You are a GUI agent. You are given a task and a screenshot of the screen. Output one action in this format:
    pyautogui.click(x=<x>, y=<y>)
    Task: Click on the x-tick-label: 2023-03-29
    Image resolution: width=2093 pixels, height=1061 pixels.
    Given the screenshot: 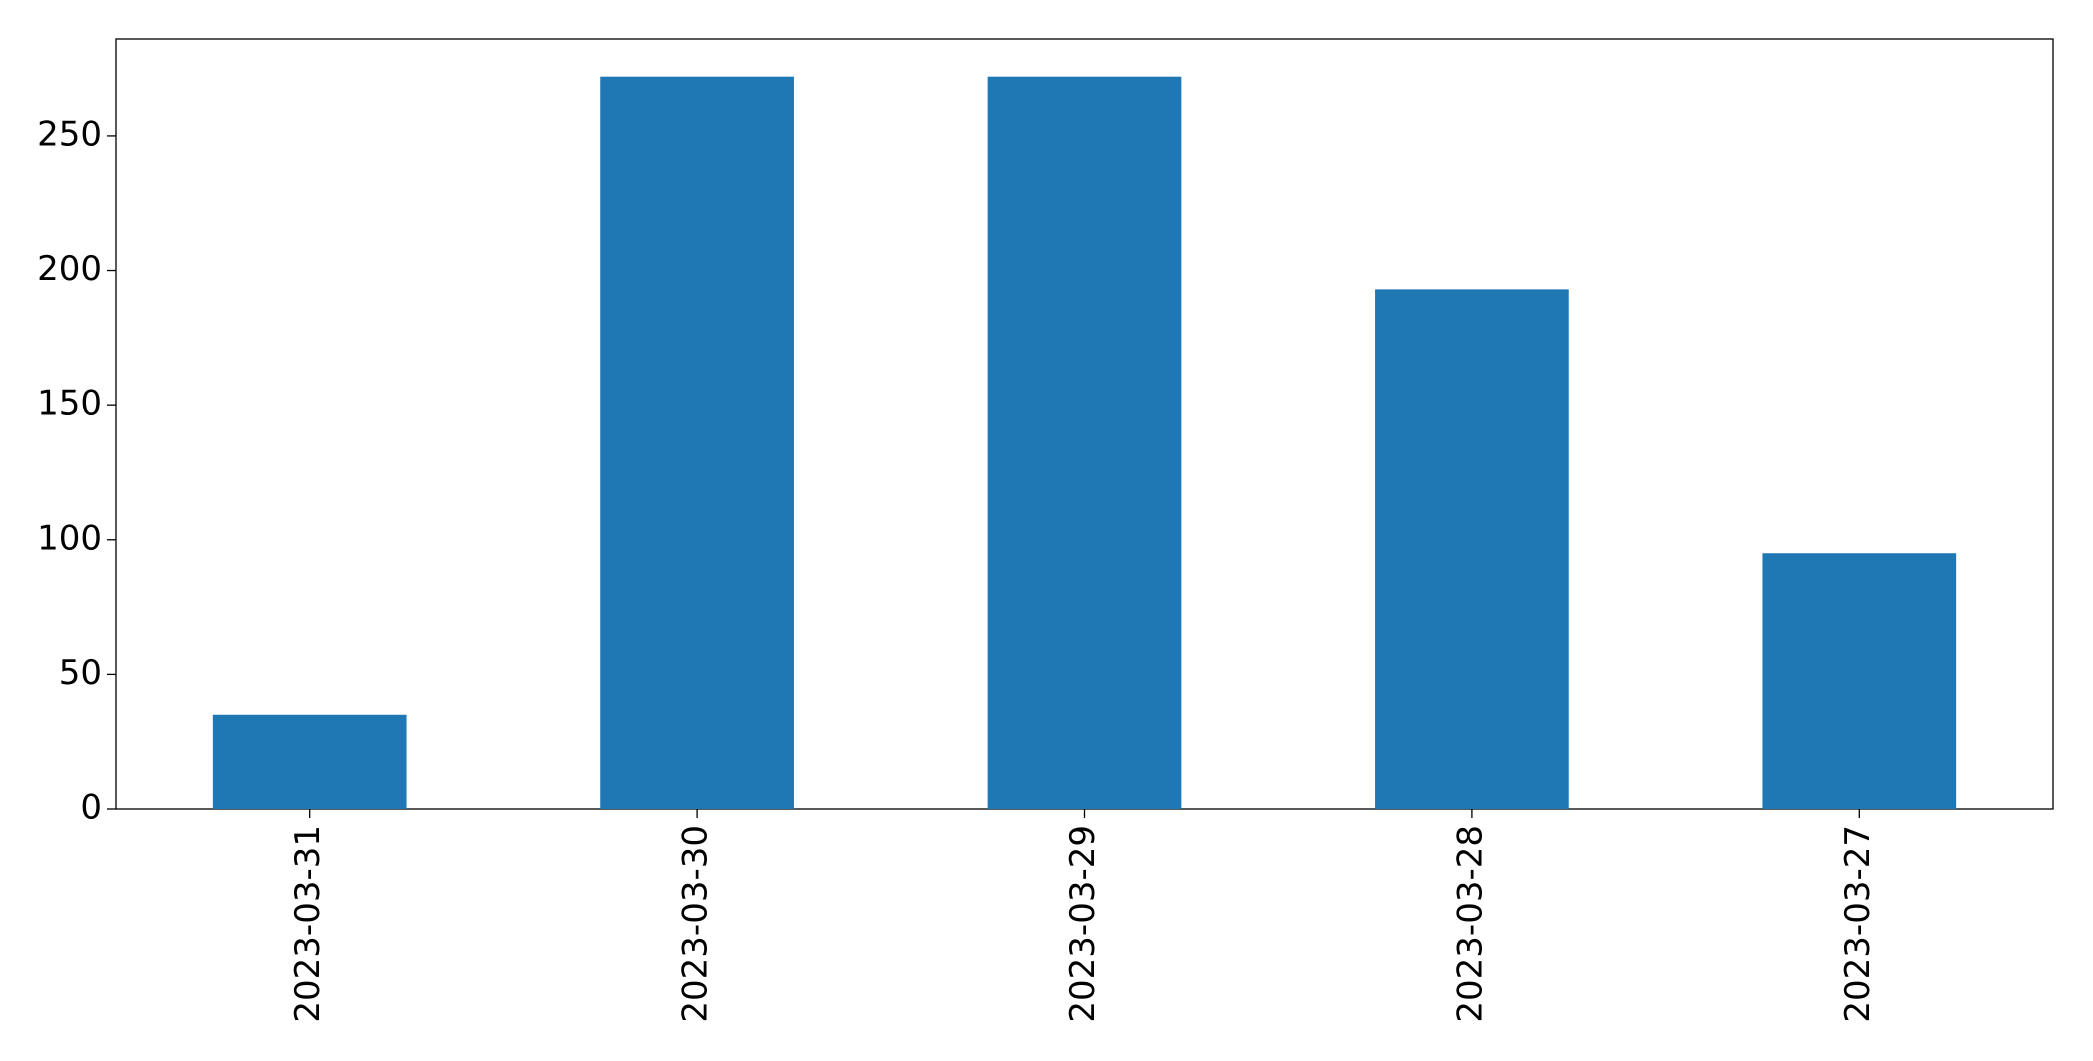 What is the action you would take?
    pyautogui.click(x=1083, y=924)
    